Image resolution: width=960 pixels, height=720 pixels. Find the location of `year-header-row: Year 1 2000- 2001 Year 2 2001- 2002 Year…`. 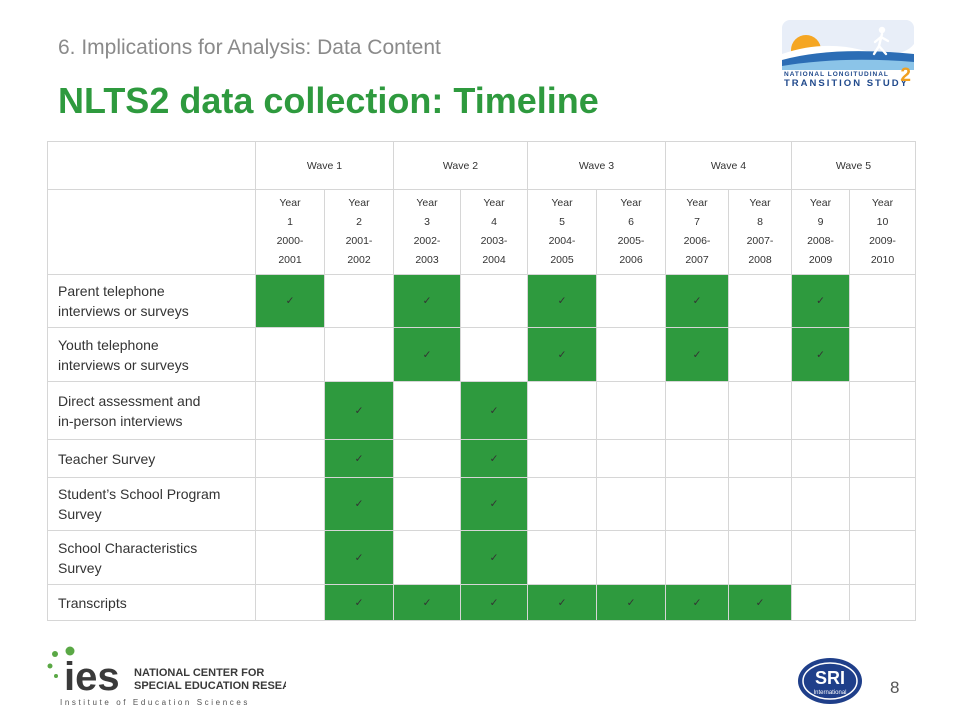

year-header-row: Year 1 2000- 2001 Year 2 2001- 2002 Year… is located at coordinates (481, 232).